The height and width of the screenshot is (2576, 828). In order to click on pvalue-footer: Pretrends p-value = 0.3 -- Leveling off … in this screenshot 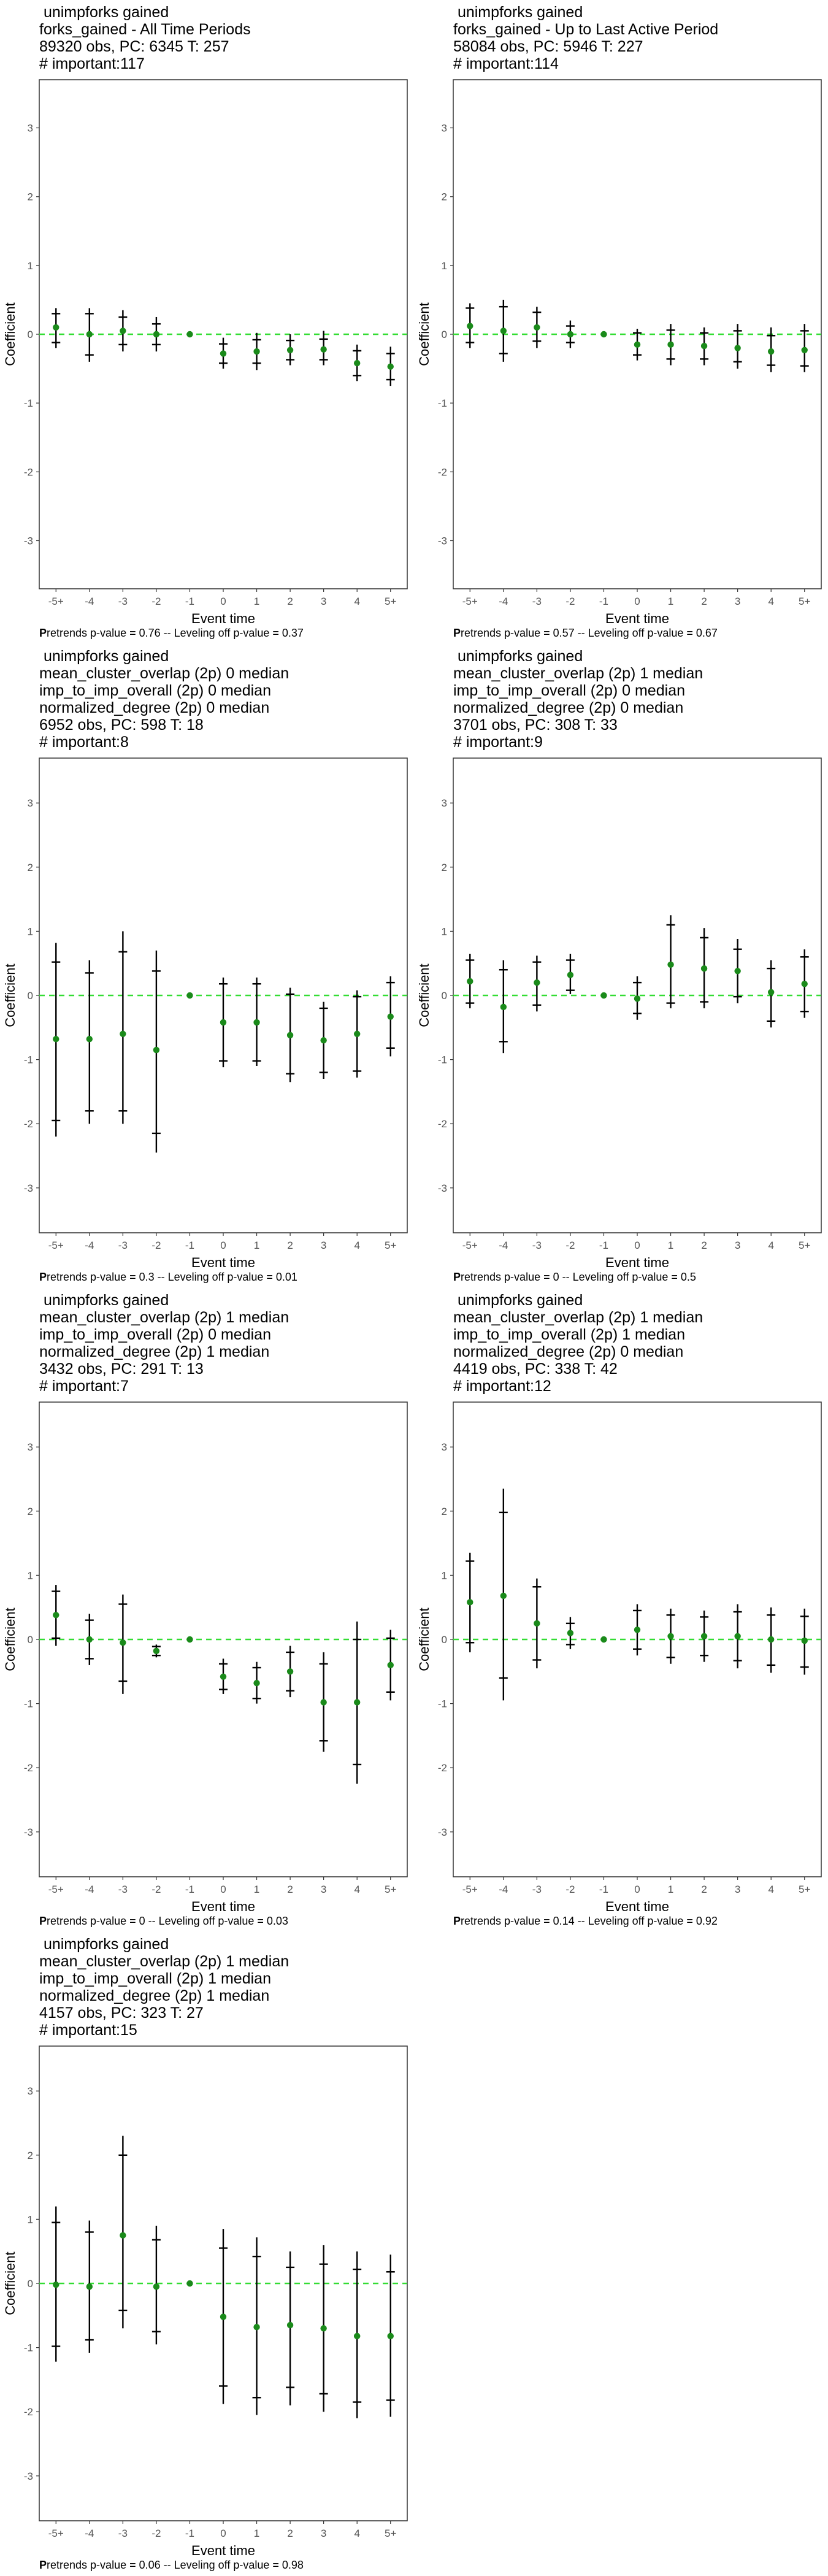, I will do `click(168, 1277)`.